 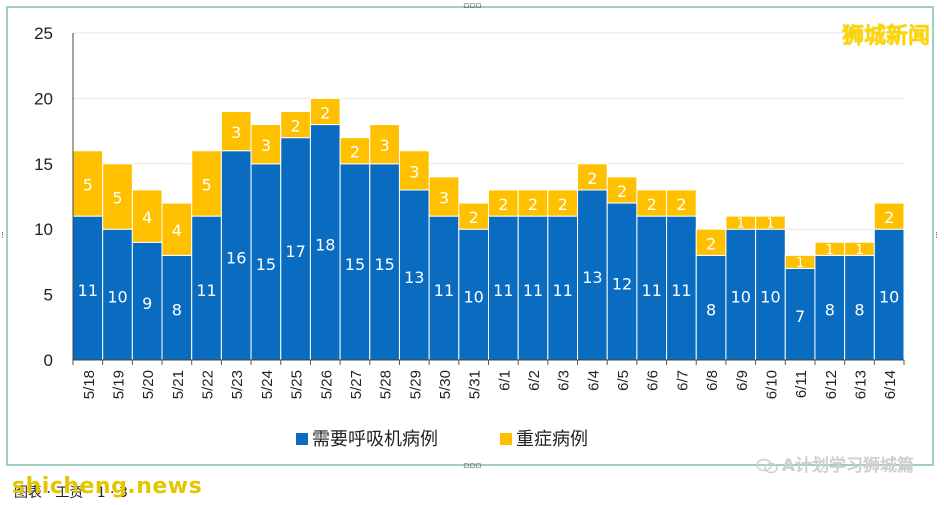 I want to click on data-label-respiratory: 18, so click(x=325, y=244).